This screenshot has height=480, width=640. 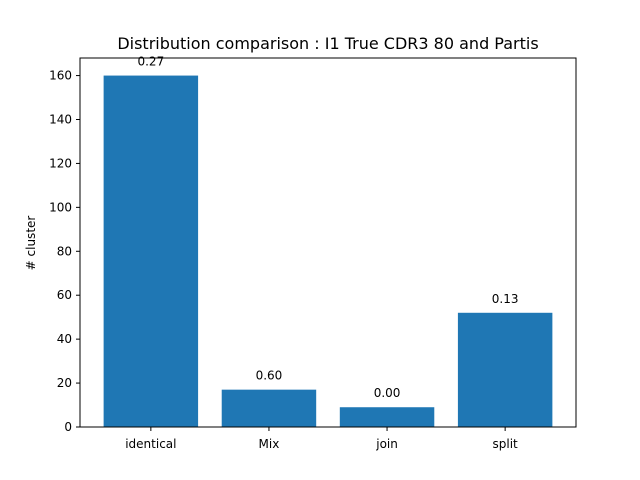 What do you see at coordinates (60, 76) in the screenshot?
I see `y-tick-label: 160` at bounding box center [60, 76].